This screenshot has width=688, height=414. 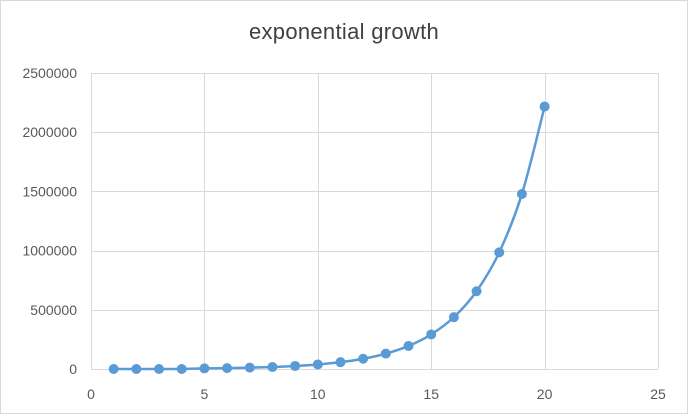 I want to click on x-tick-label: 0, so click(x=91, y=394).